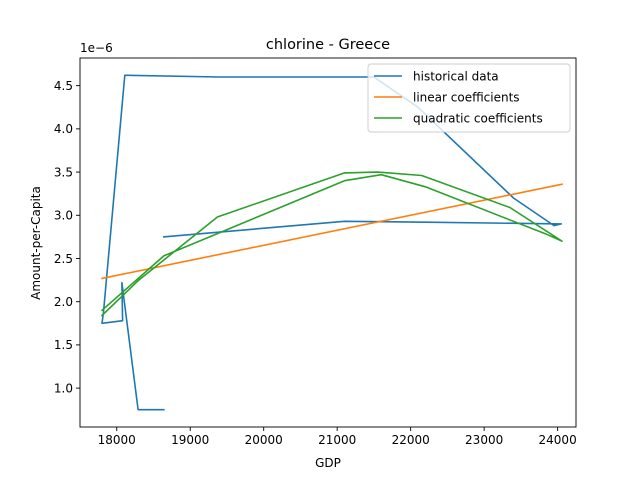 Image resolution: width=640 pixels, height=480 pixels. Describe the element at coordinates (264, 440) in the screenshot. I see `x-tick-label-2: 20000` at that location.